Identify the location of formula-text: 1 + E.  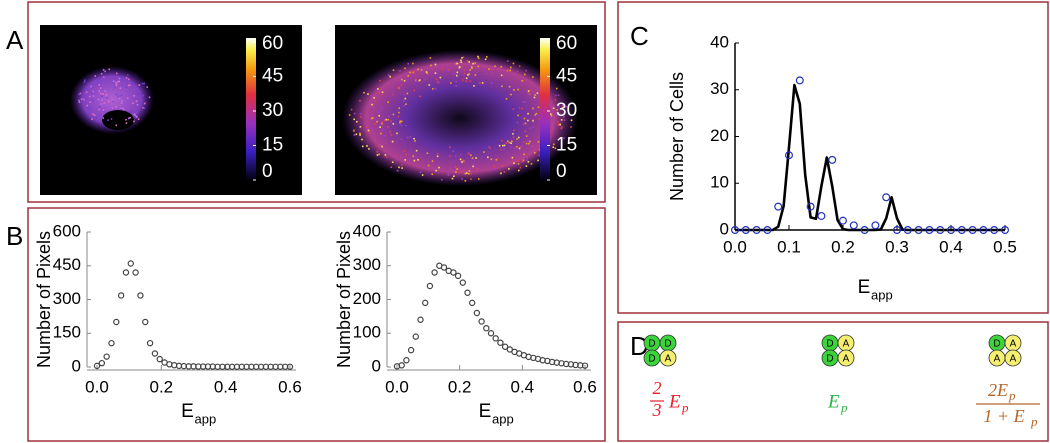
(1003, 416).